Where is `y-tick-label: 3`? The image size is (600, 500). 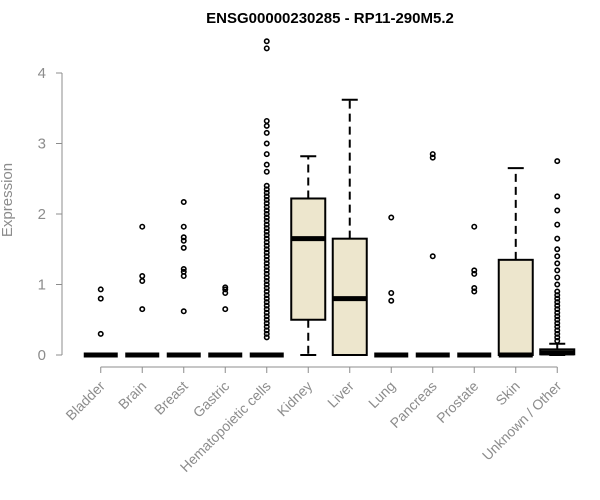
y-tick-label: 3 is located at coordinates (42, 144).